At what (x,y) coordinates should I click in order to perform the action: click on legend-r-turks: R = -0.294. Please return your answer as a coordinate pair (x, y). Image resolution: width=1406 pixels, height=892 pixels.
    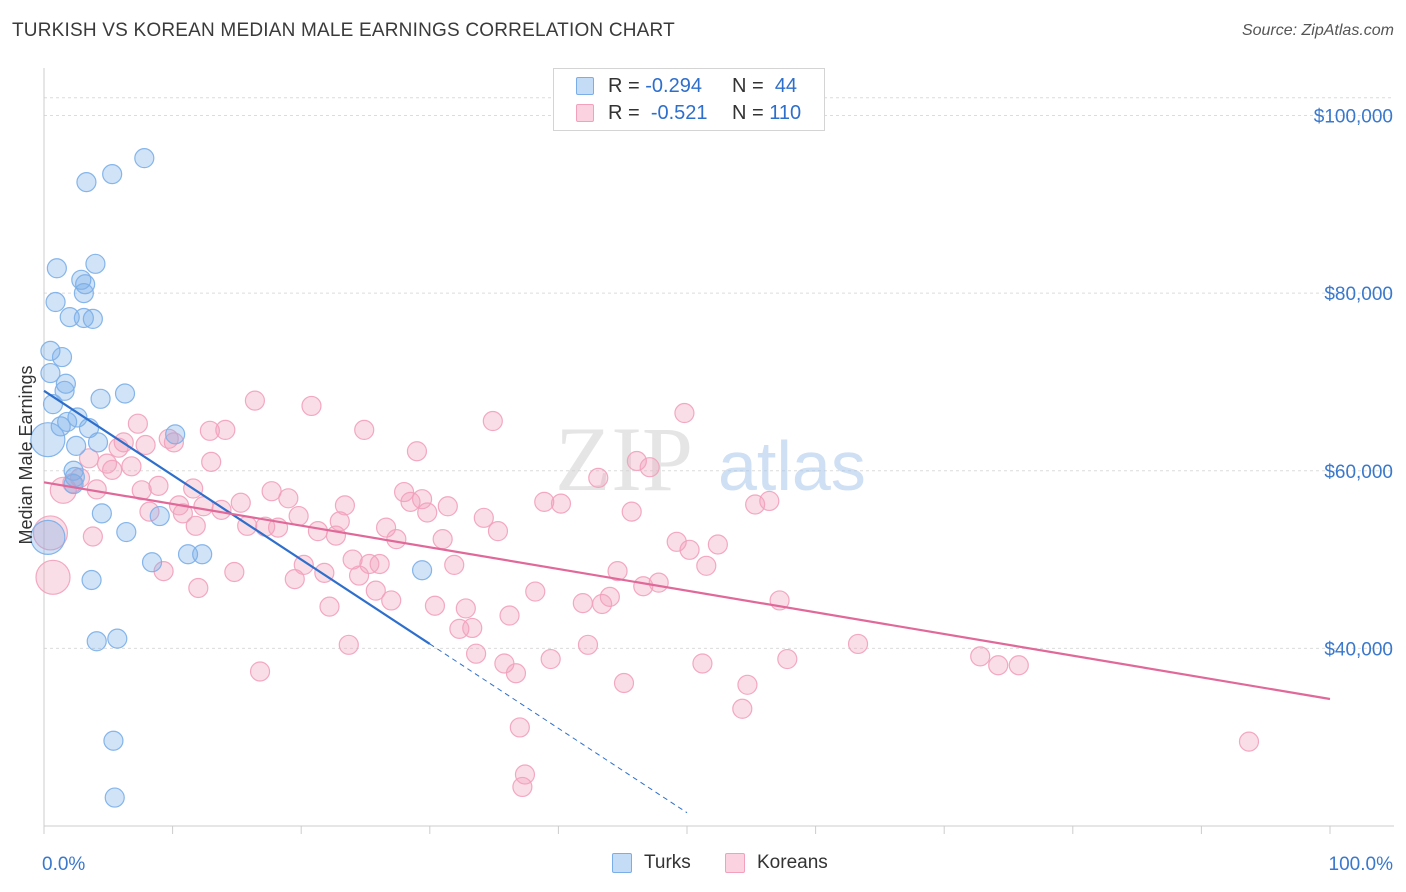
    Looking at the image, I should click on (655, 85).